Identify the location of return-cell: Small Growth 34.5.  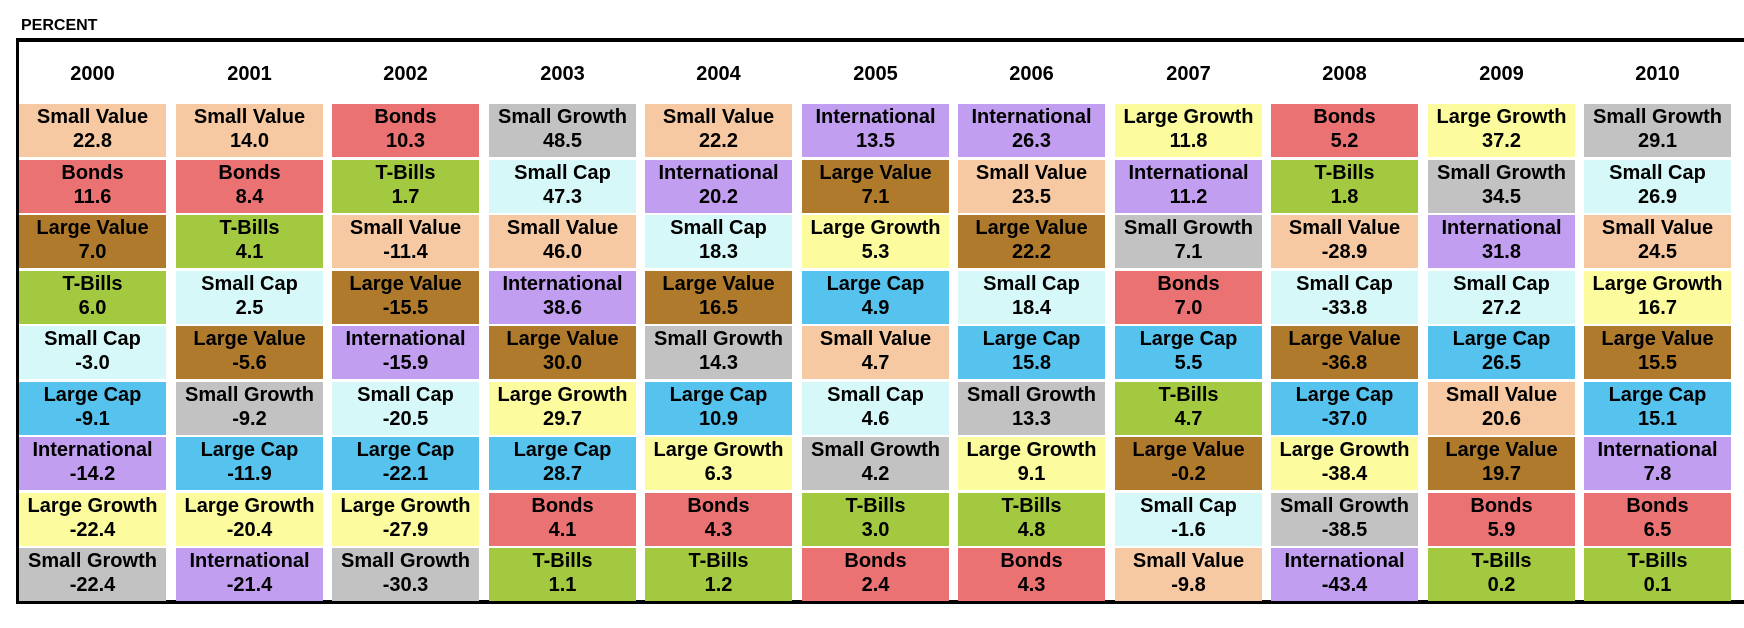
(1501, 186).